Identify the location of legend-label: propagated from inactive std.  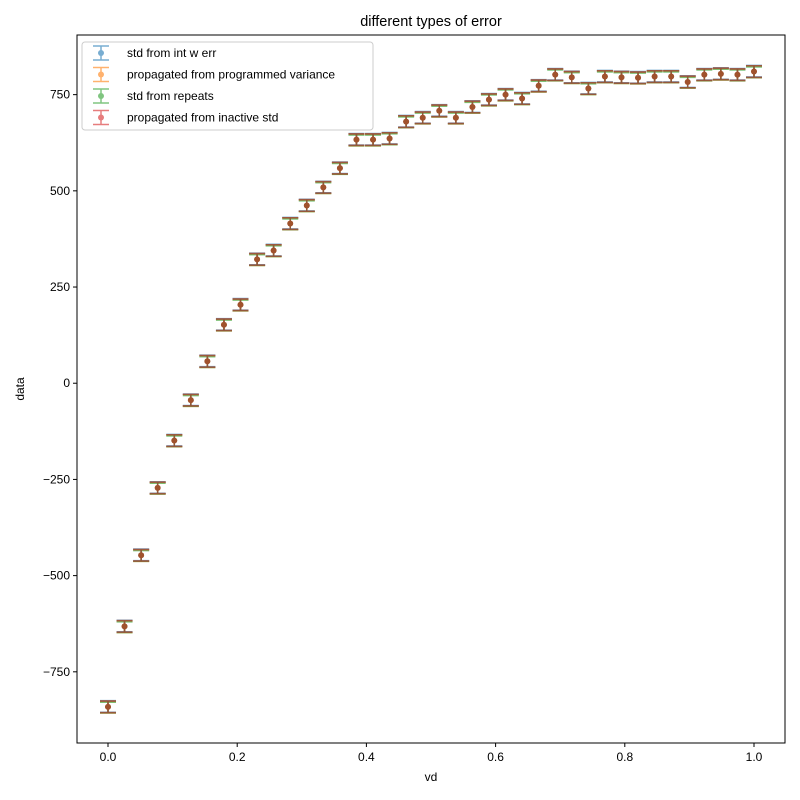
(202, 118).